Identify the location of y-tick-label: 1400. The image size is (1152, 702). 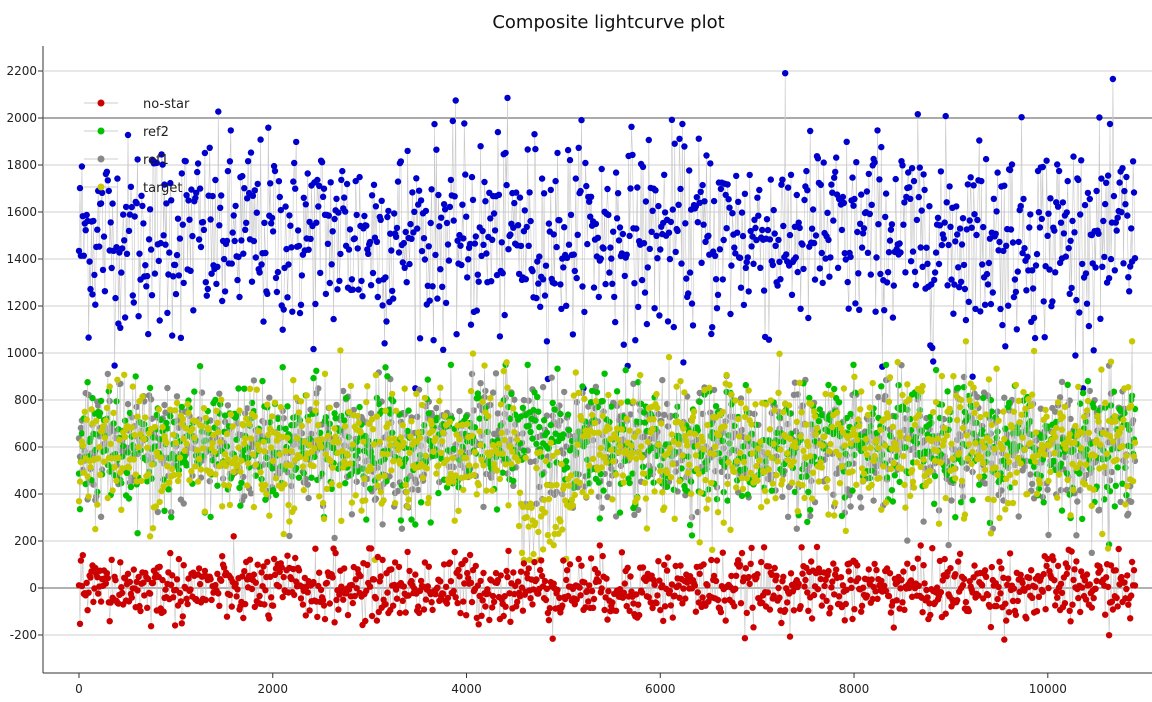
(21, 259).